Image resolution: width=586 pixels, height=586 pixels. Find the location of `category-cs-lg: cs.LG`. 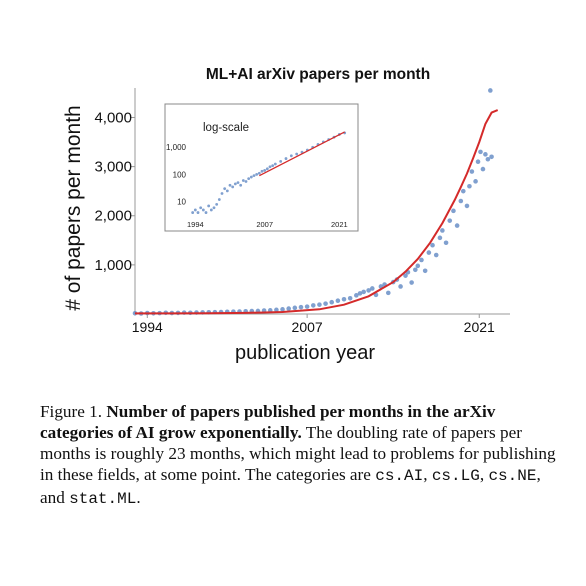

category-cs-lg: cs.LG is located at coordinates (455, 476).